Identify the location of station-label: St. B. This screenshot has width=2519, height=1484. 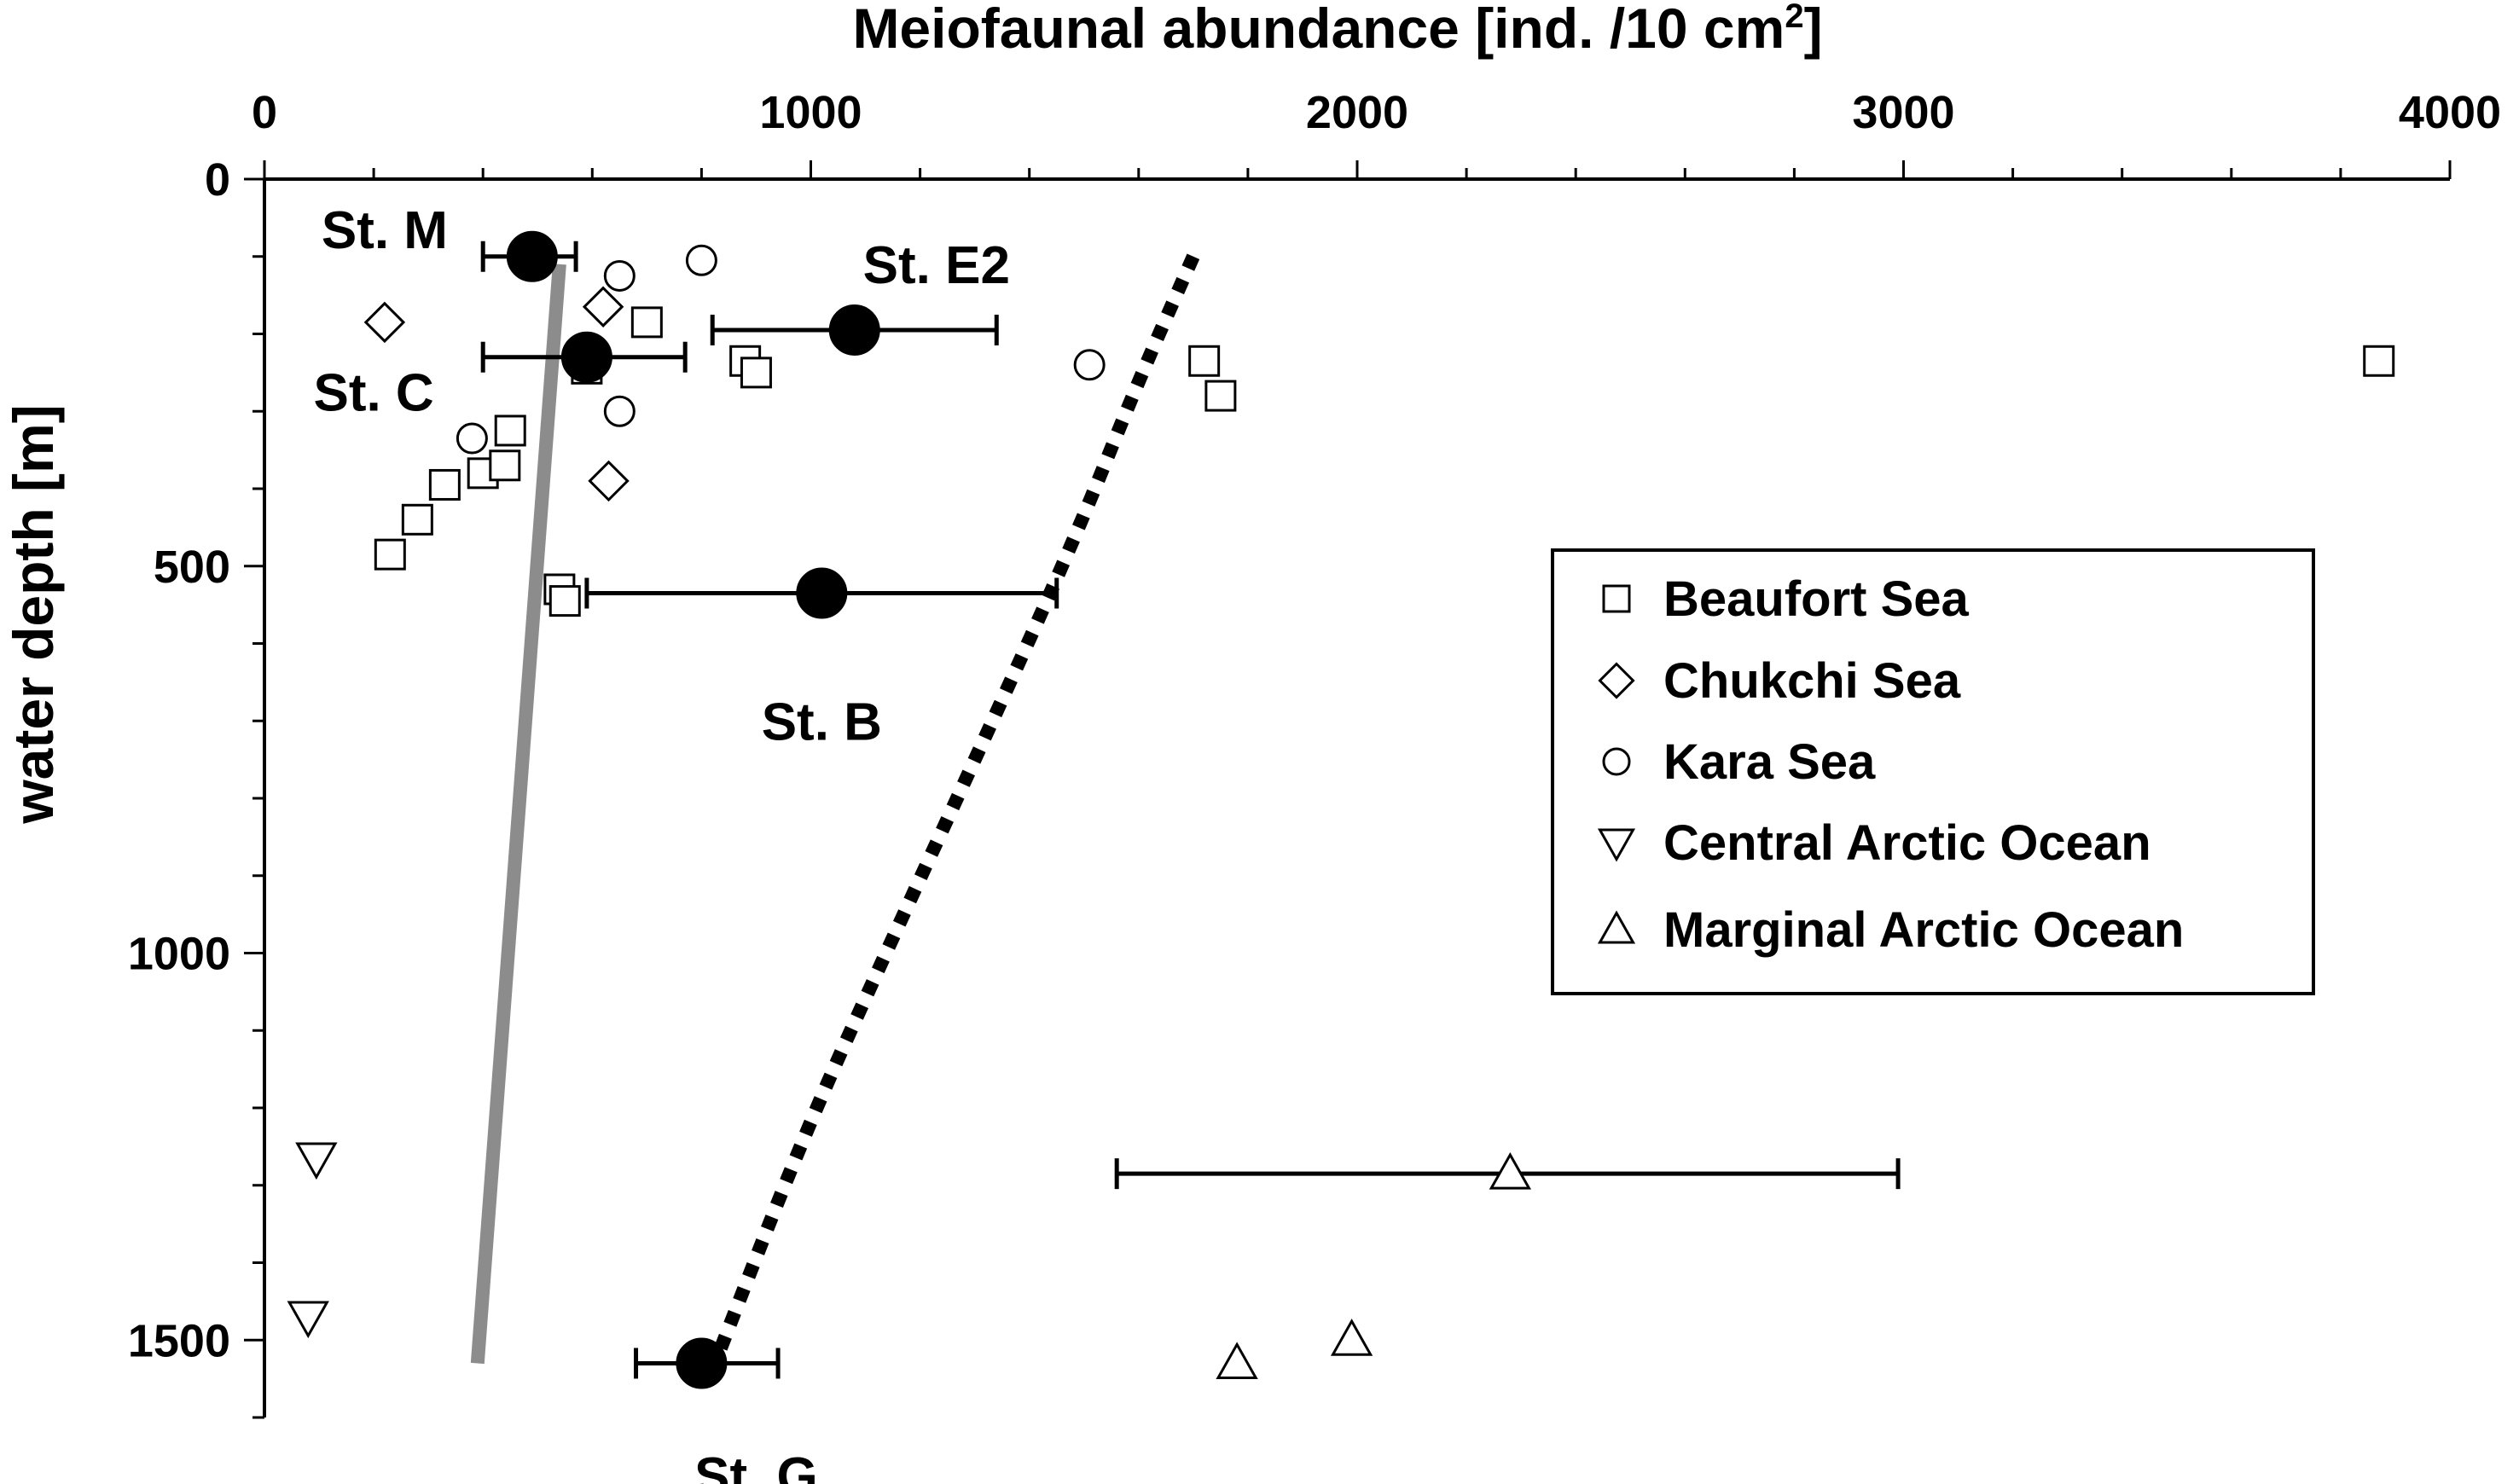
(822, 722).